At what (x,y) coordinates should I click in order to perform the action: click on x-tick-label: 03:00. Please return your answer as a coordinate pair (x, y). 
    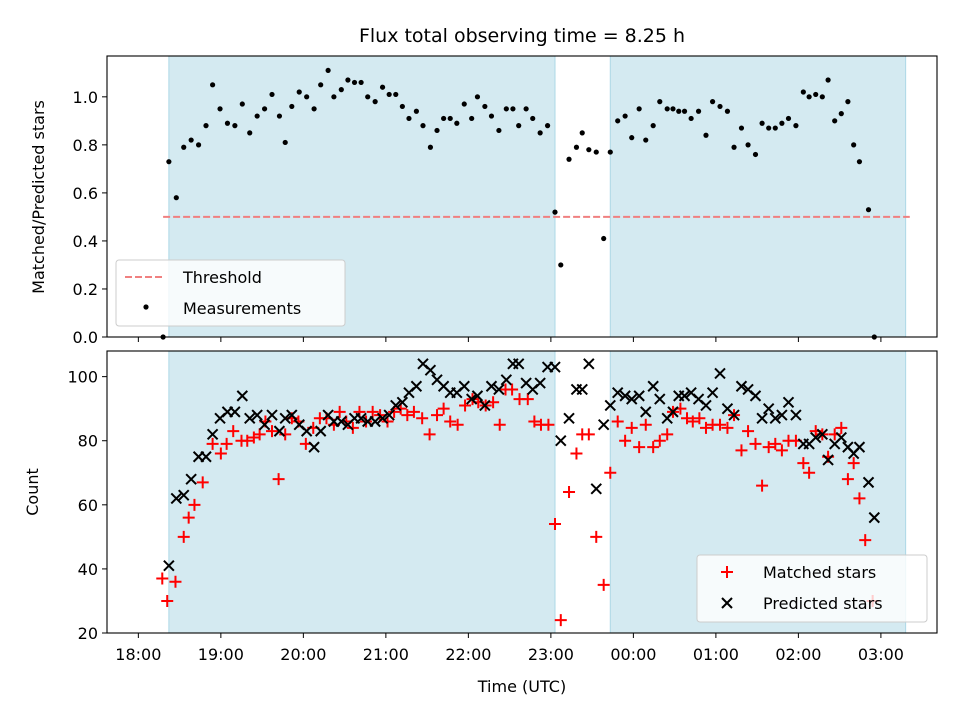
    Looking at the image, I should click on (881, 654).